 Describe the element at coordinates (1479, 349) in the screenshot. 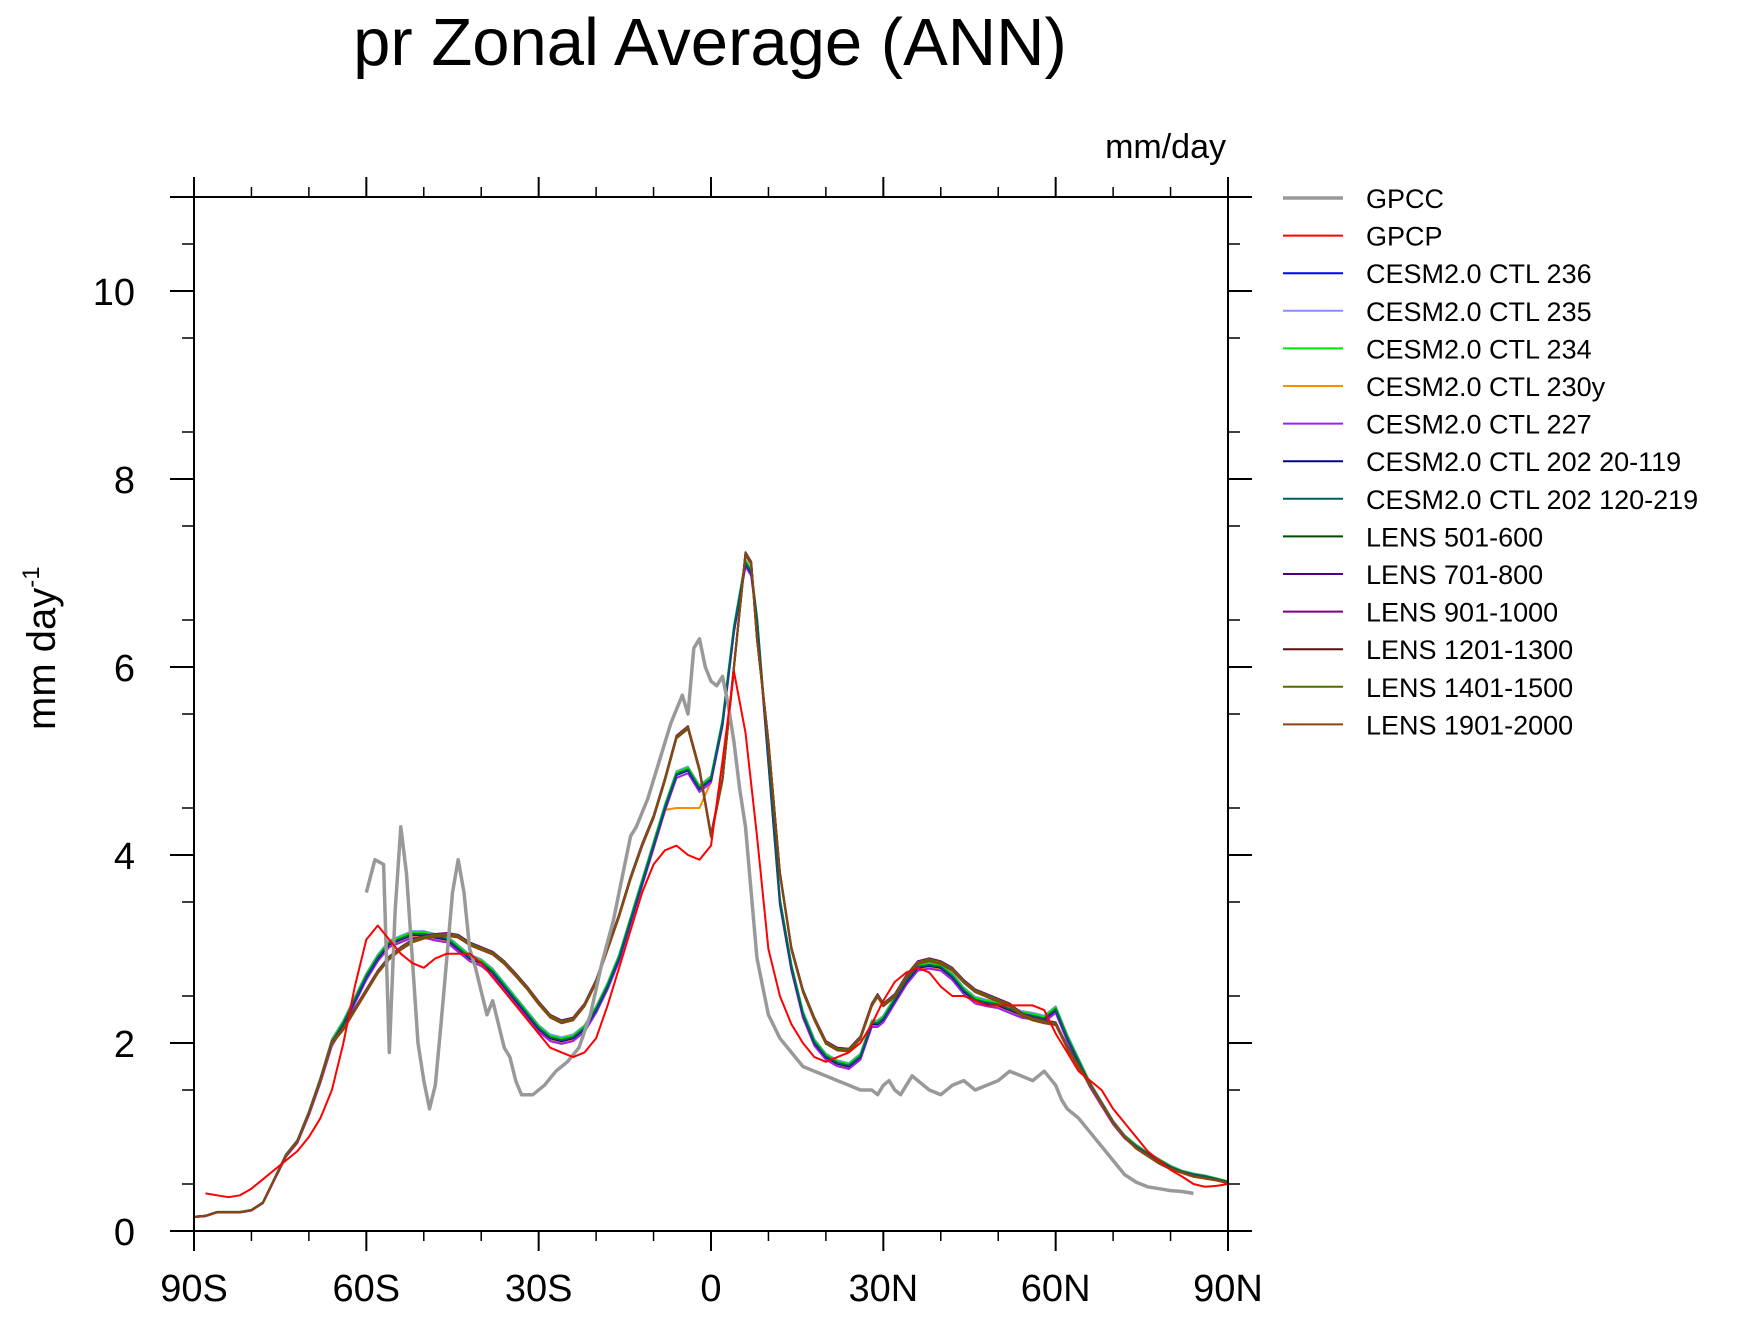

I see `legend-label: CESM2.0 CTL 234` at that location.